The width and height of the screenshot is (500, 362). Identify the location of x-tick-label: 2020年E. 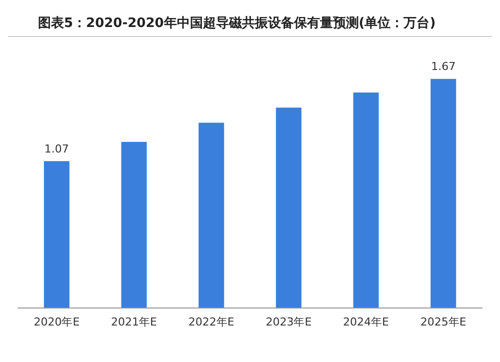
(57, 321).